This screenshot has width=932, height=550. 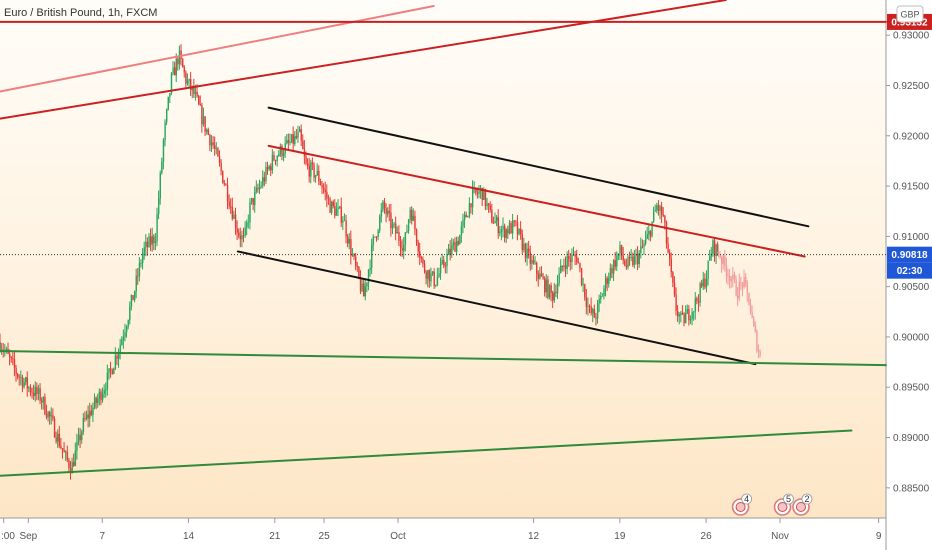 I want to click on channel-lower-line, so click(x=496, y=308).